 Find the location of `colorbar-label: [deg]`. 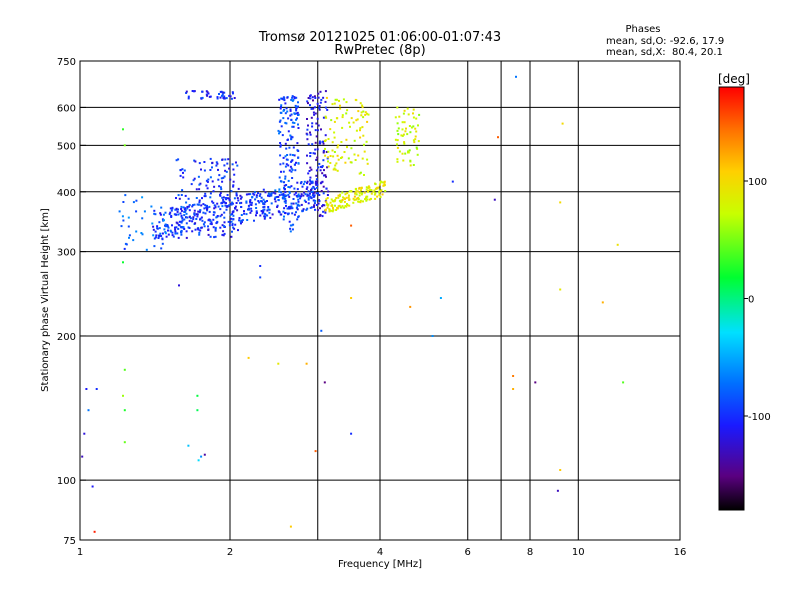

colorbar-label: [deg] is located at coordinates (734, 79).